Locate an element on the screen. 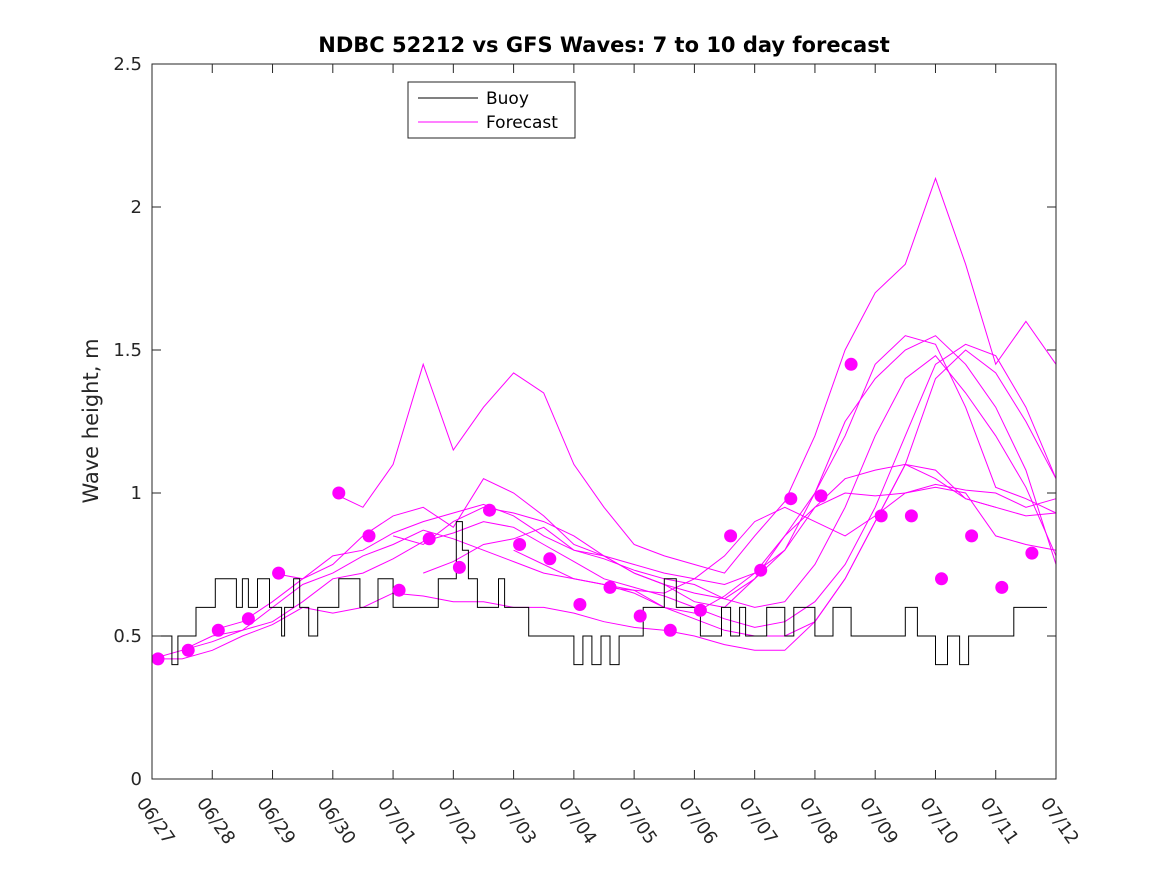 This screenshot has height=875, width=1167. legend: Buoy Forecast is located at coordinates (491, 110).